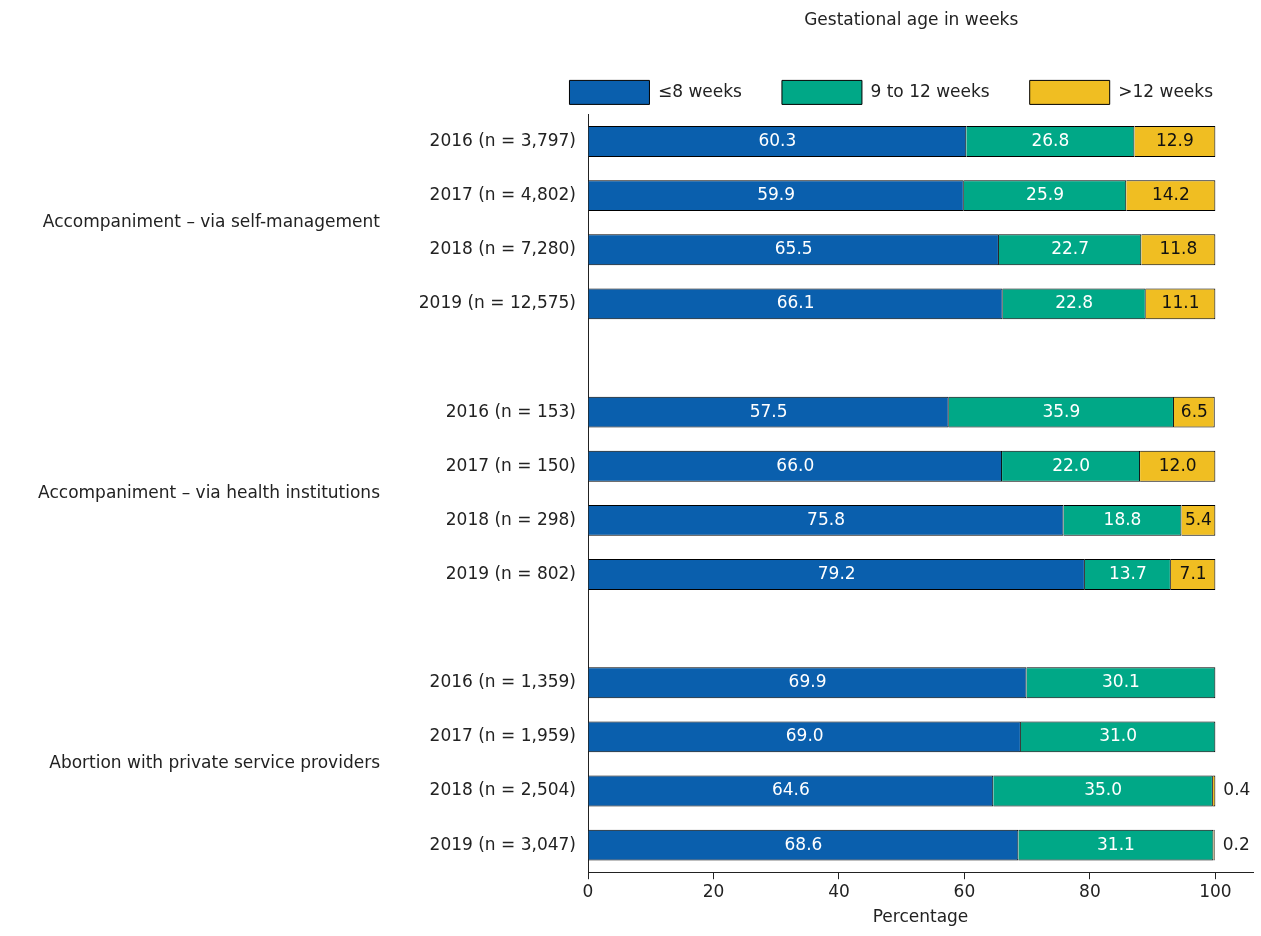 The width and height of the screenshot is (1261, 936). I want to click on y-tick-label: 2018 (n = 298), so click(510, 518).